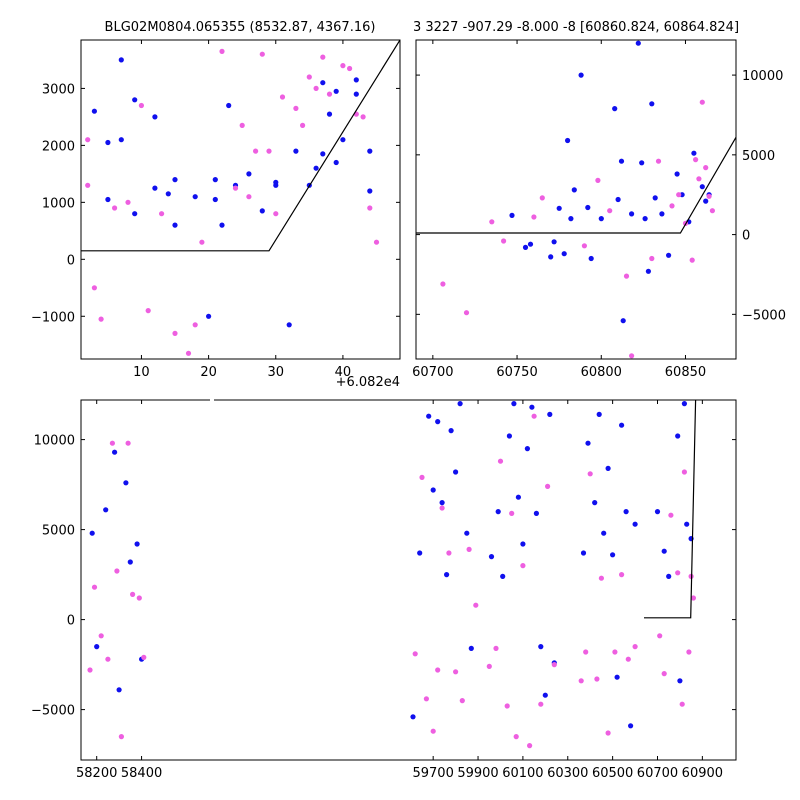 This screenshot has width=800, height=800. I want to click on model-line, so click(240, 146).